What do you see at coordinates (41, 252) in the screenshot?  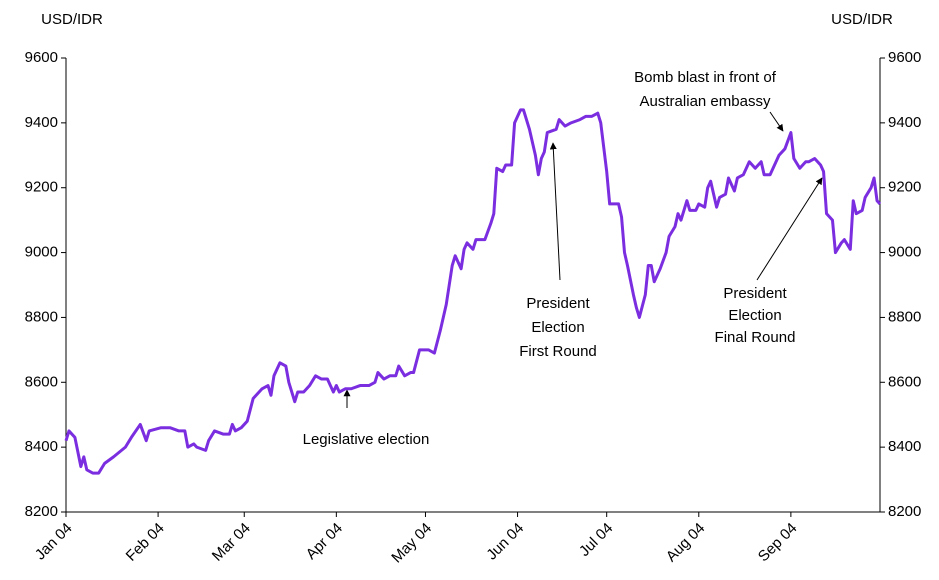 I see `y-tick-label: 9000` at bounding box center [41, 252].